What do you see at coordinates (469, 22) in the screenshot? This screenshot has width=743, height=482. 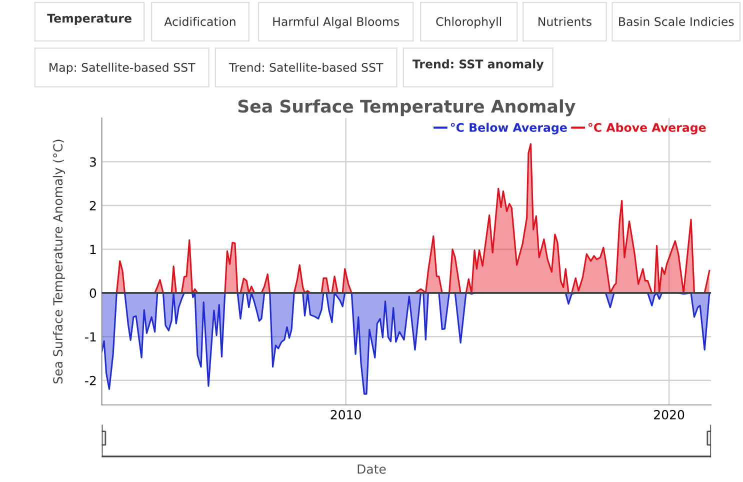 I see `text: Chlorophyll` at bounding box center [469, 22].